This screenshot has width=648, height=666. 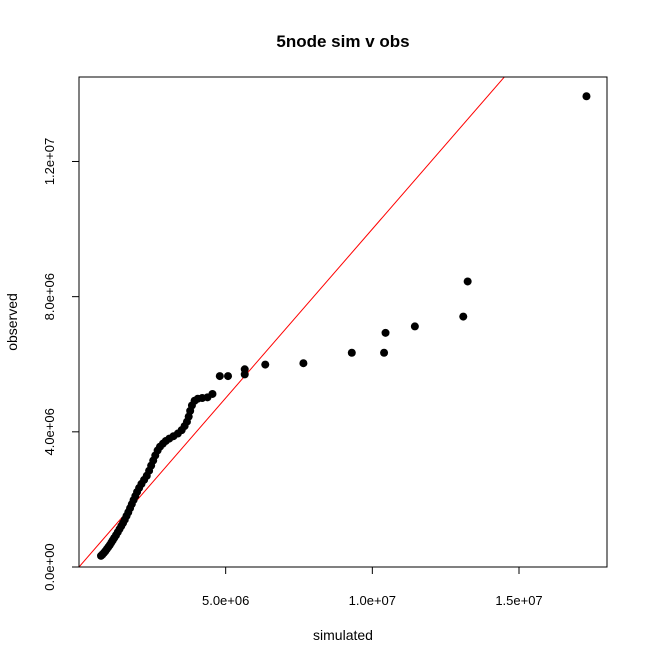 I want to click on x-tick-label: 1.0e+07, so click(x=372, y=600).